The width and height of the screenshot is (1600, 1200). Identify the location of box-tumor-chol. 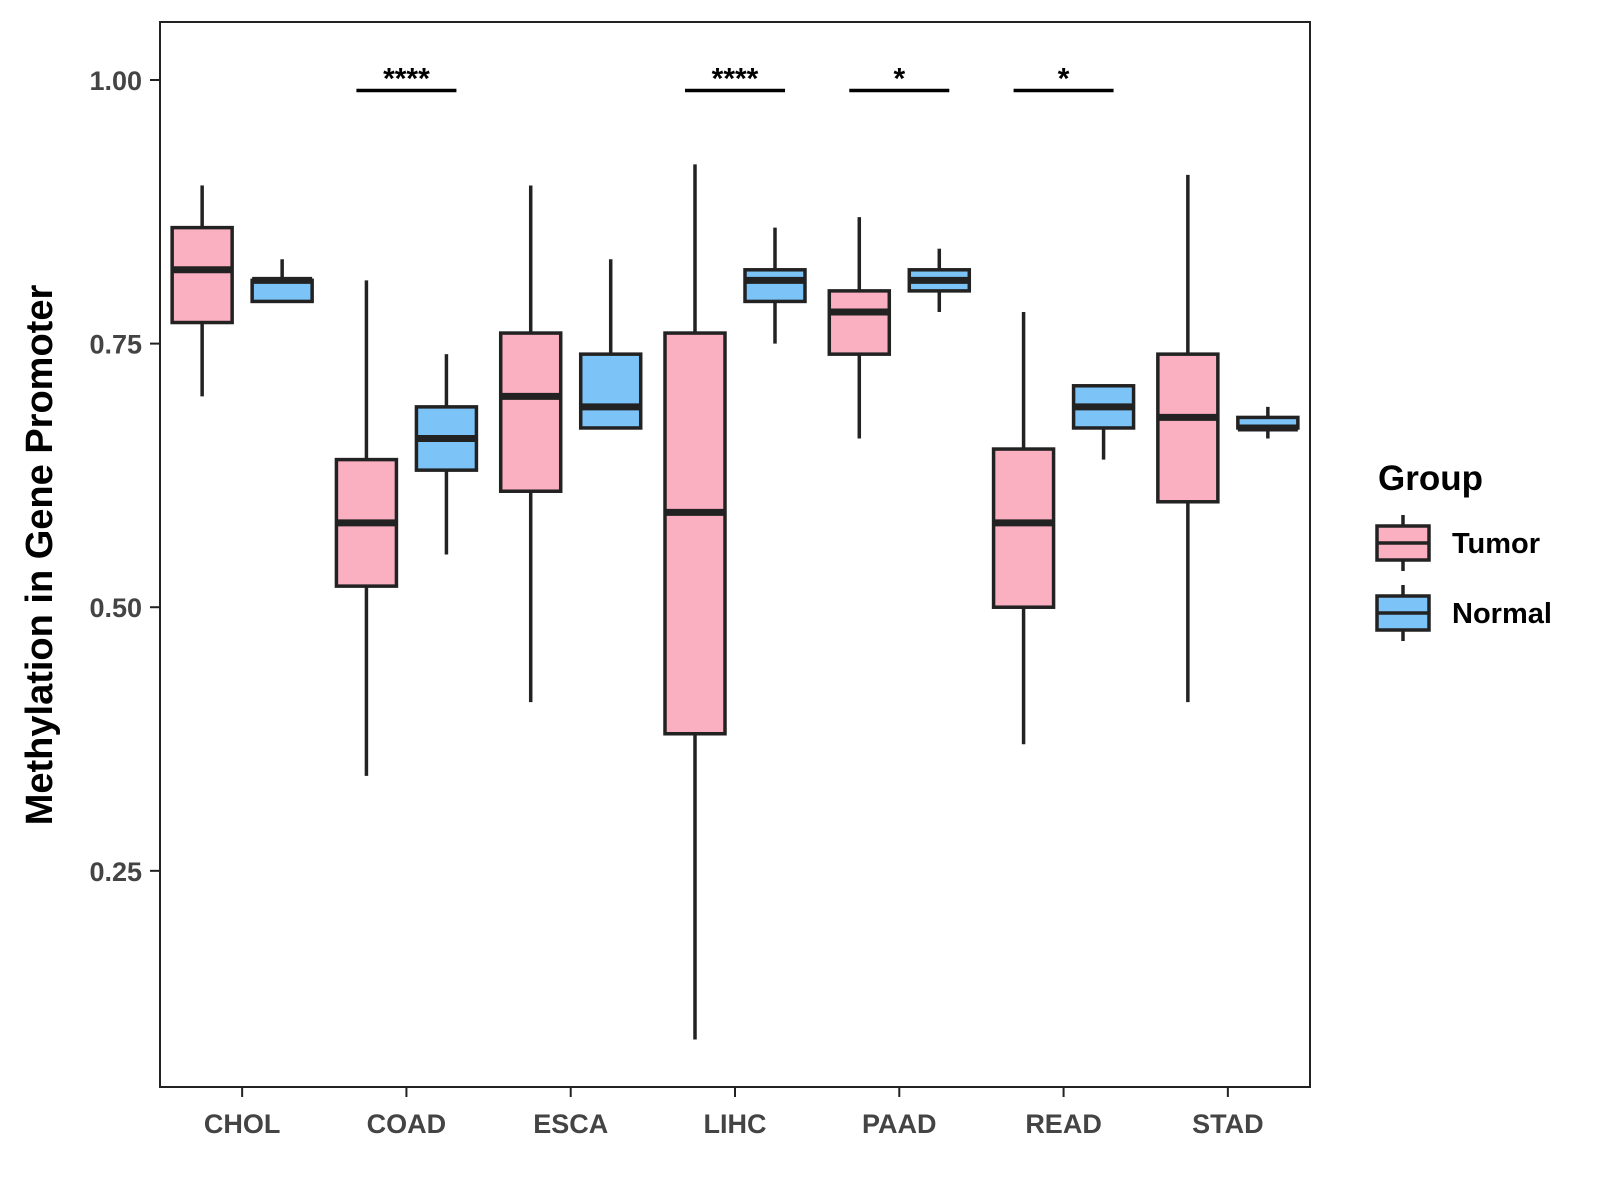
(202, 291).